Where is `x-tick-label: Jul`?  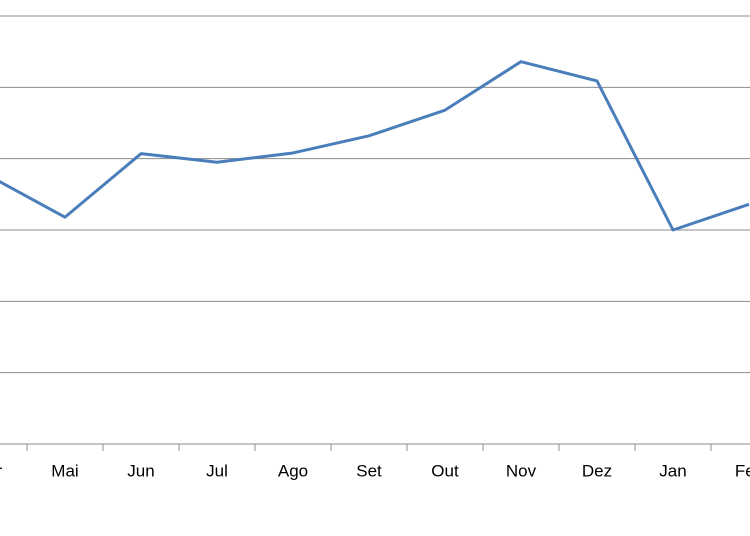 x-tick-label: Jul is located at coordinates (217, 470).